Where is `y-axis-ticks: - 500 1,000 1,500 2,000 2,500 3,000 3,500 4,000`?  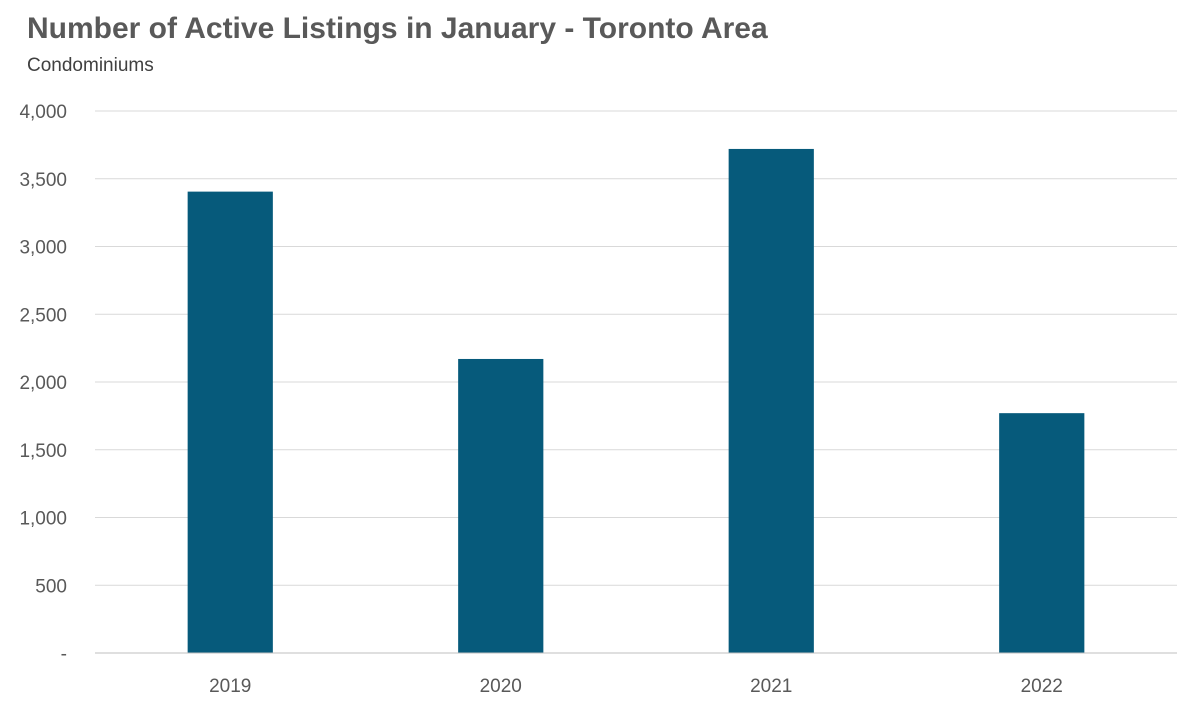 y-axis-ticks: - 500 1,000 1,500 2,000 2,500 3,000 3,500 4,000 is located at coordinates (43, 383).